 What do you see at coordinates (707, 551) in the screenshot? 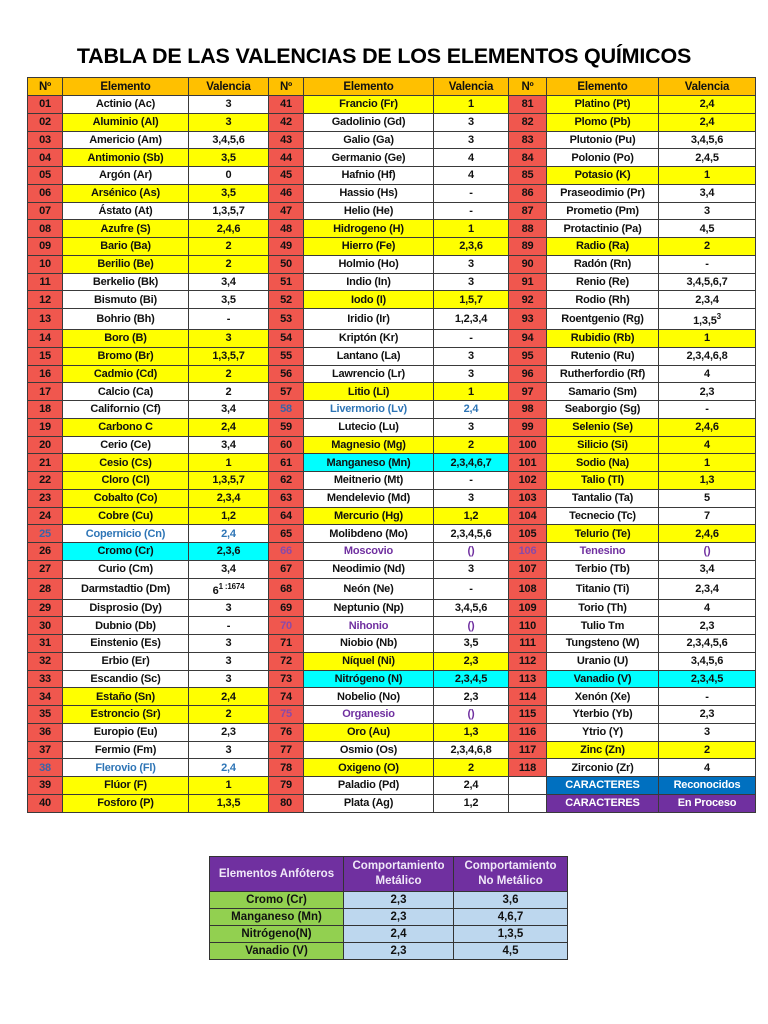
I see `valence-value: ()` at bounding box center [707, 551].